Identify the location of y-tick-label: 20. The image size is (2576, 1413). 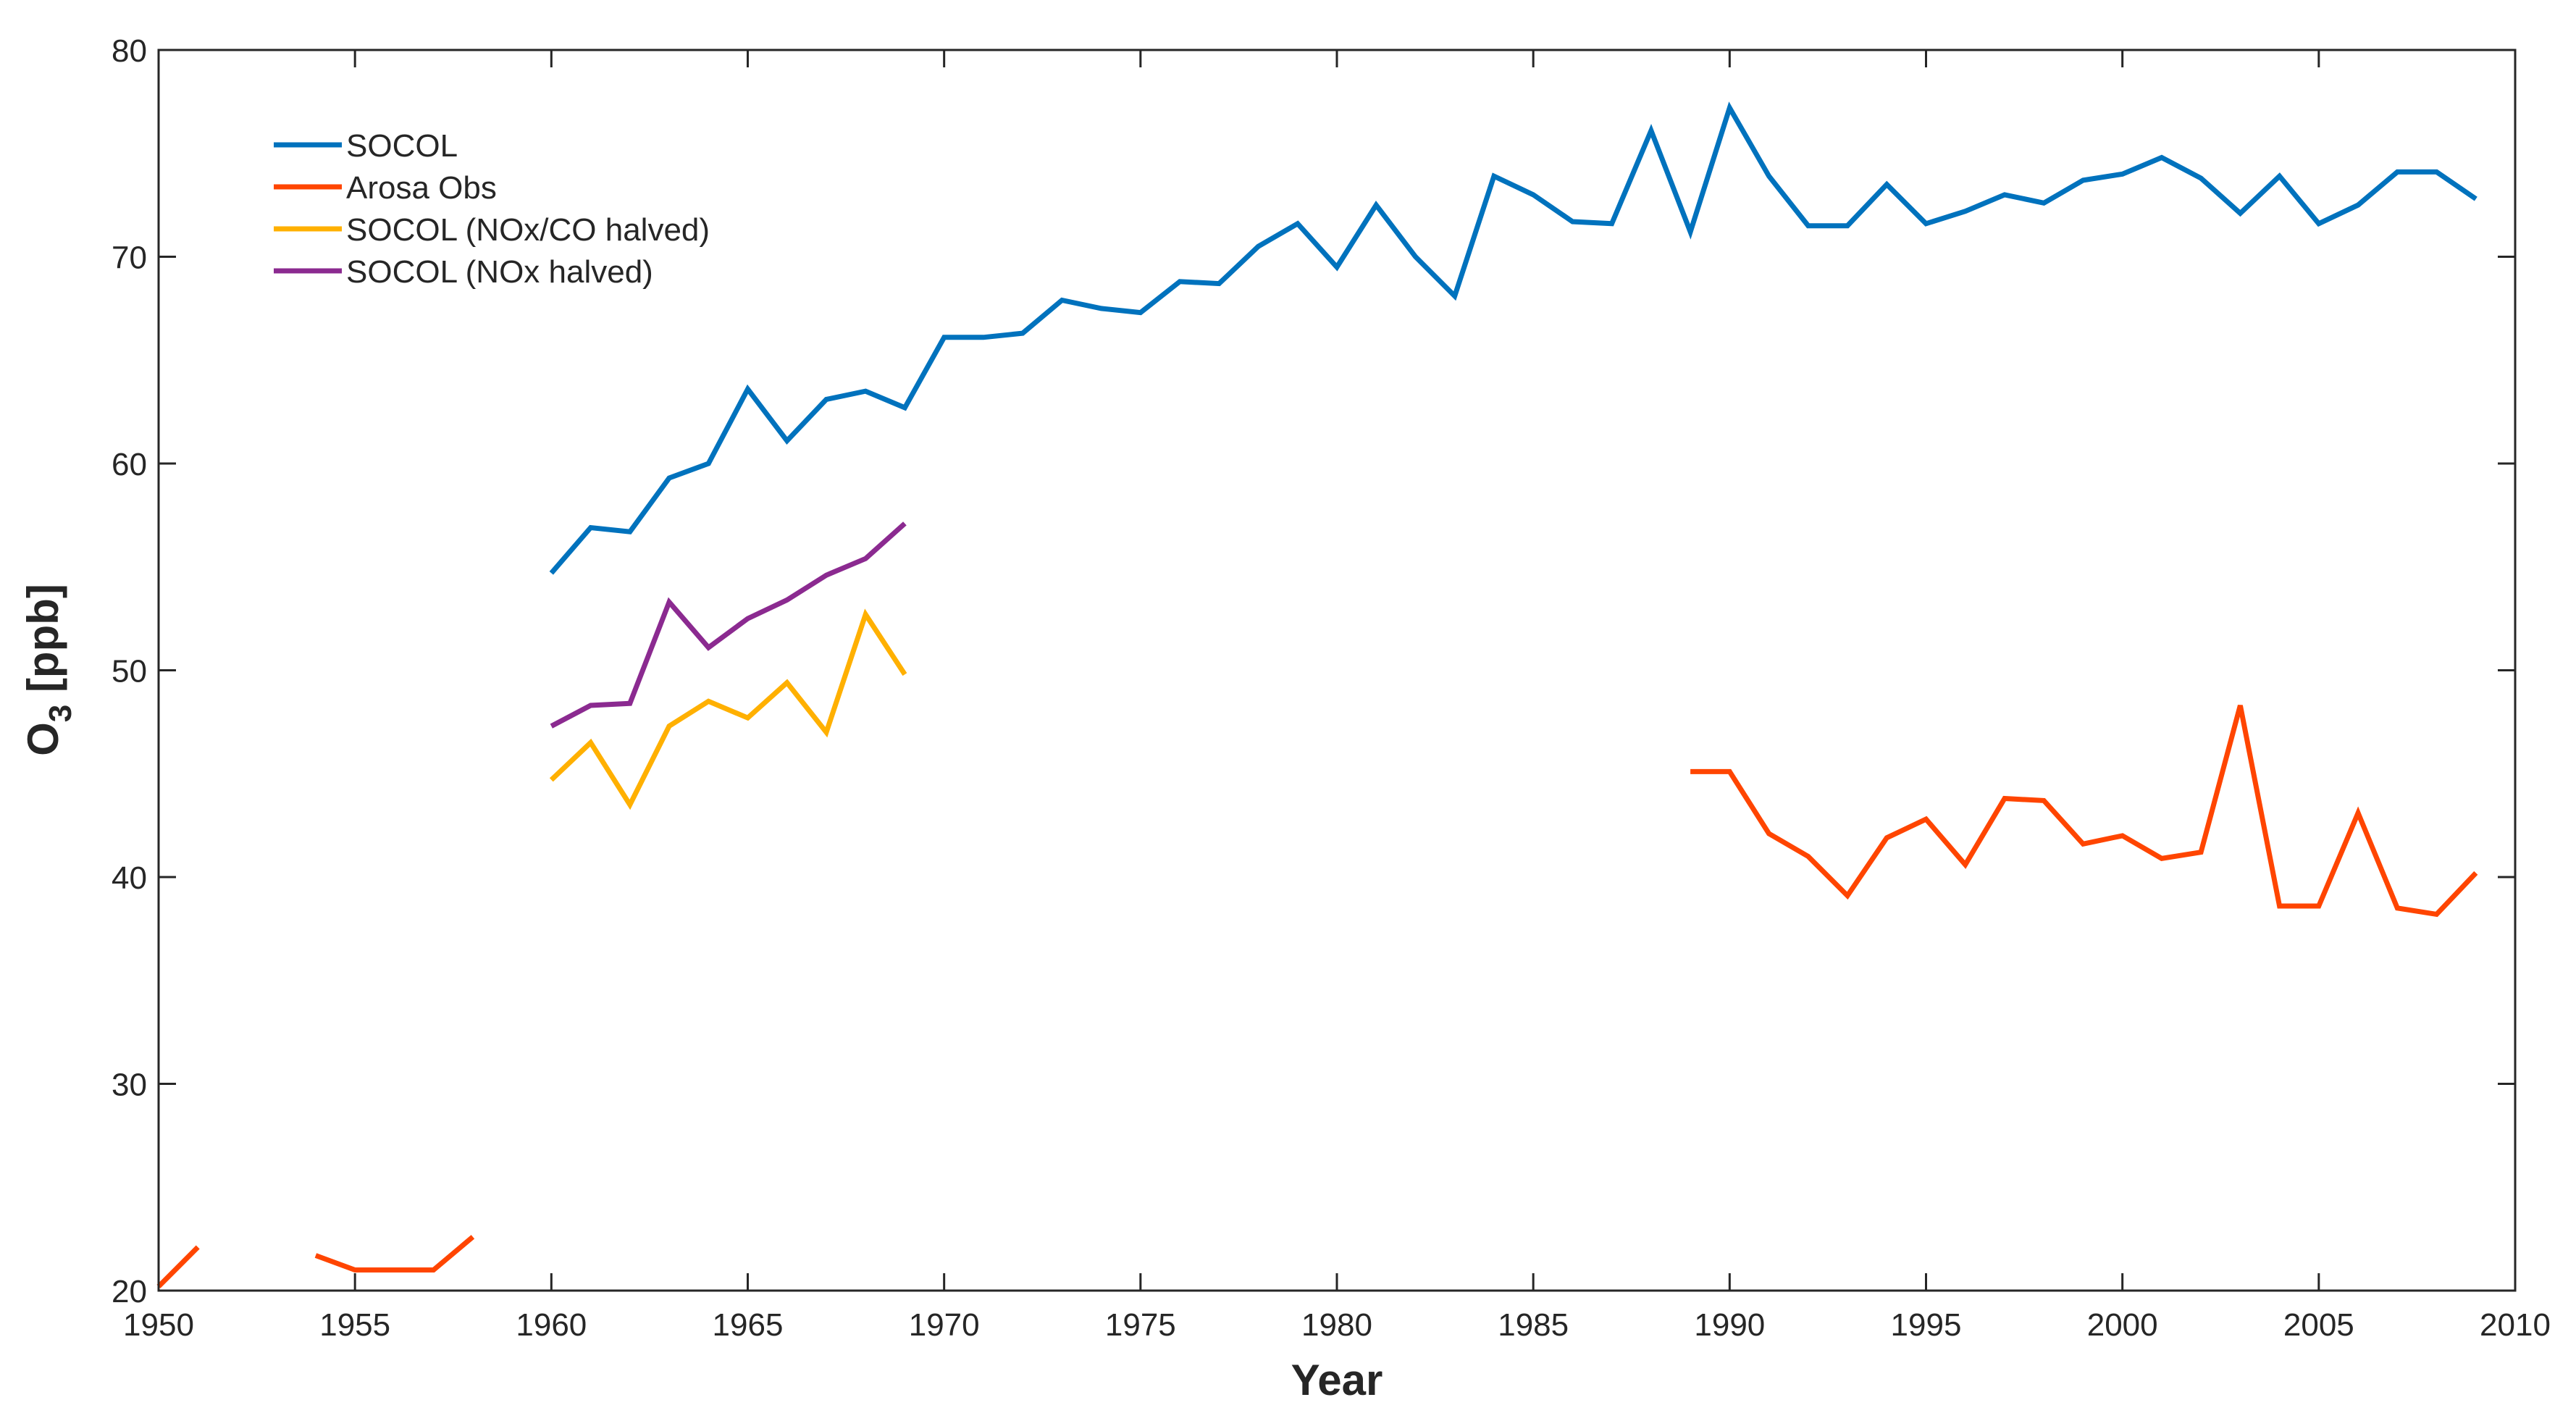
(129, 1291).